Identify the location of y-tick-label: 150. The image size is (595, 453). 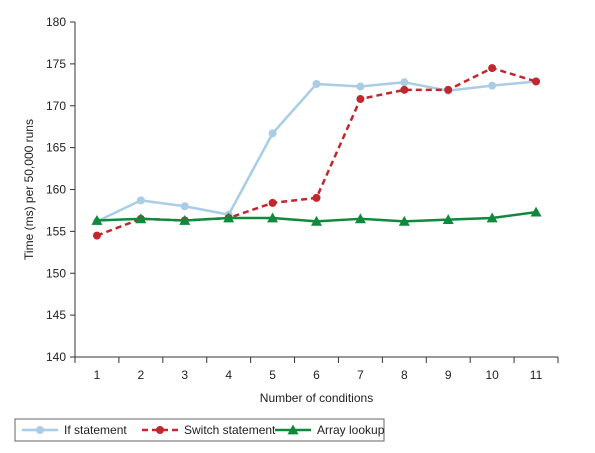
(56, 273).